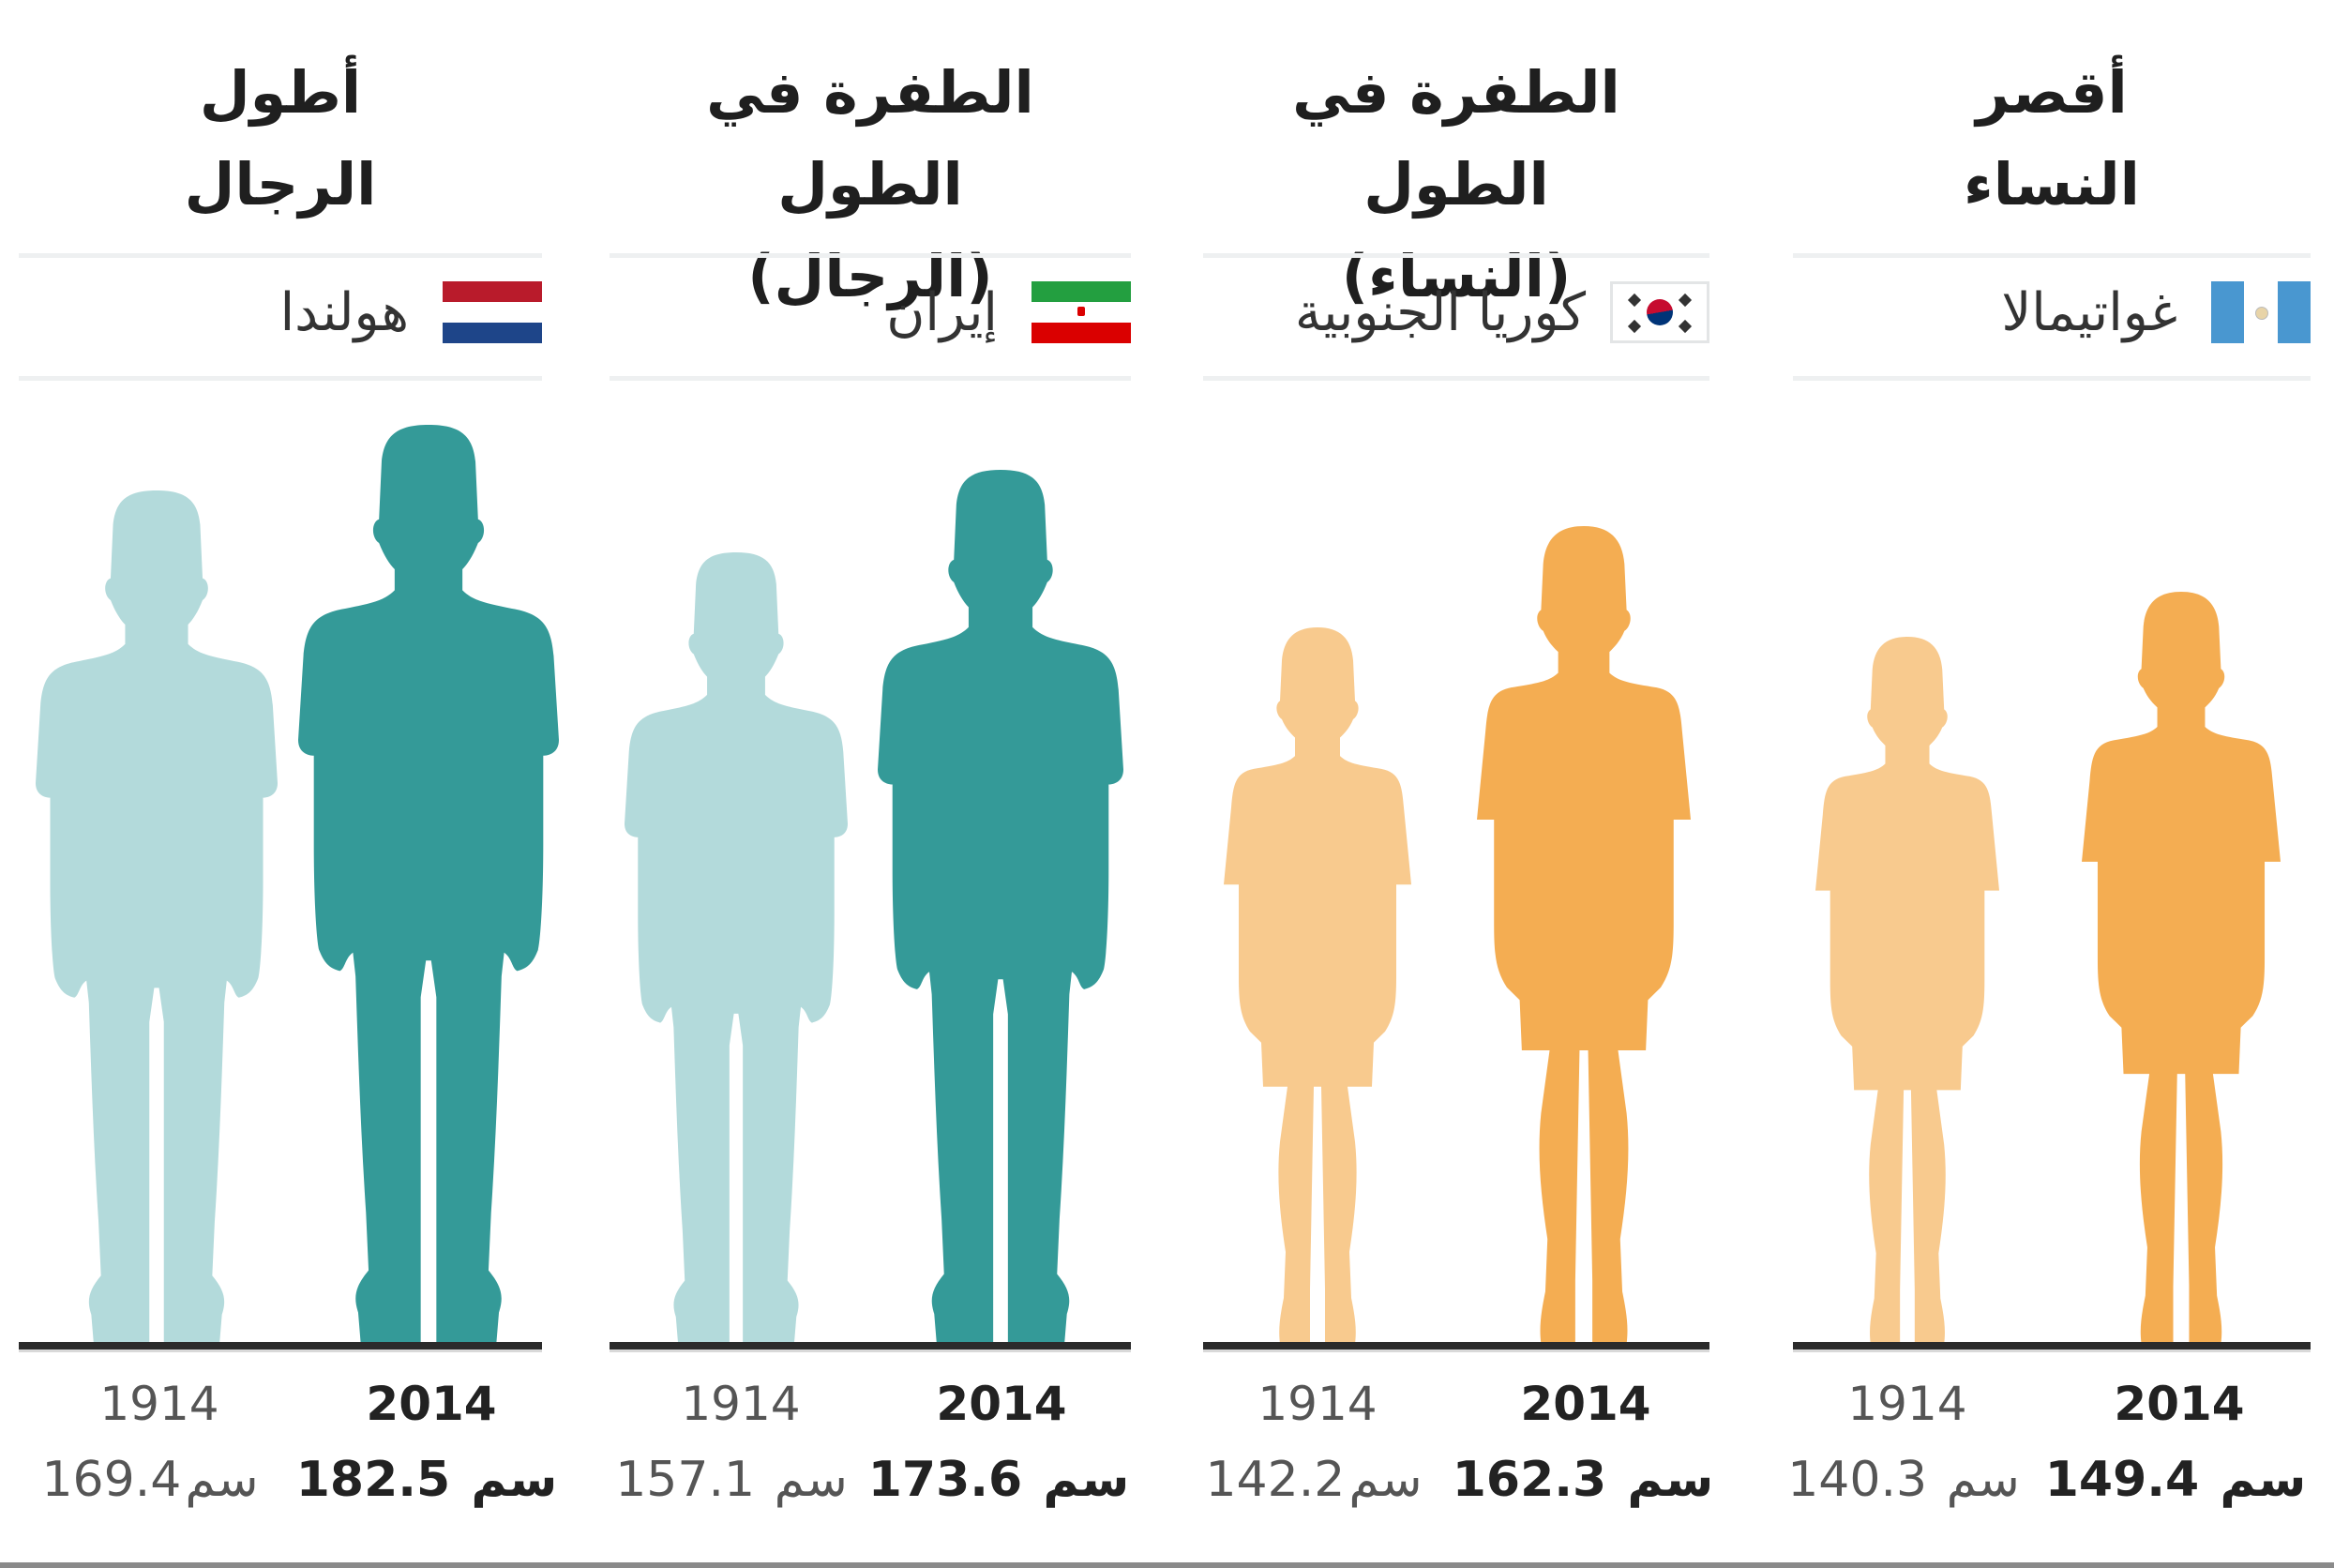  What do you see at coordinates (111, 1480) in the screenshot?
I see `value: 169.4` at bounding box center [111, 1480].